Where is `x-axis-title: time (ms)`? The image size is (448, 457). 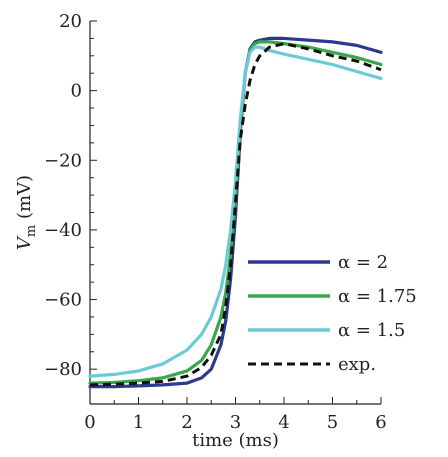 x-axis-title: time (ms) is located at coordinates (235, 440).